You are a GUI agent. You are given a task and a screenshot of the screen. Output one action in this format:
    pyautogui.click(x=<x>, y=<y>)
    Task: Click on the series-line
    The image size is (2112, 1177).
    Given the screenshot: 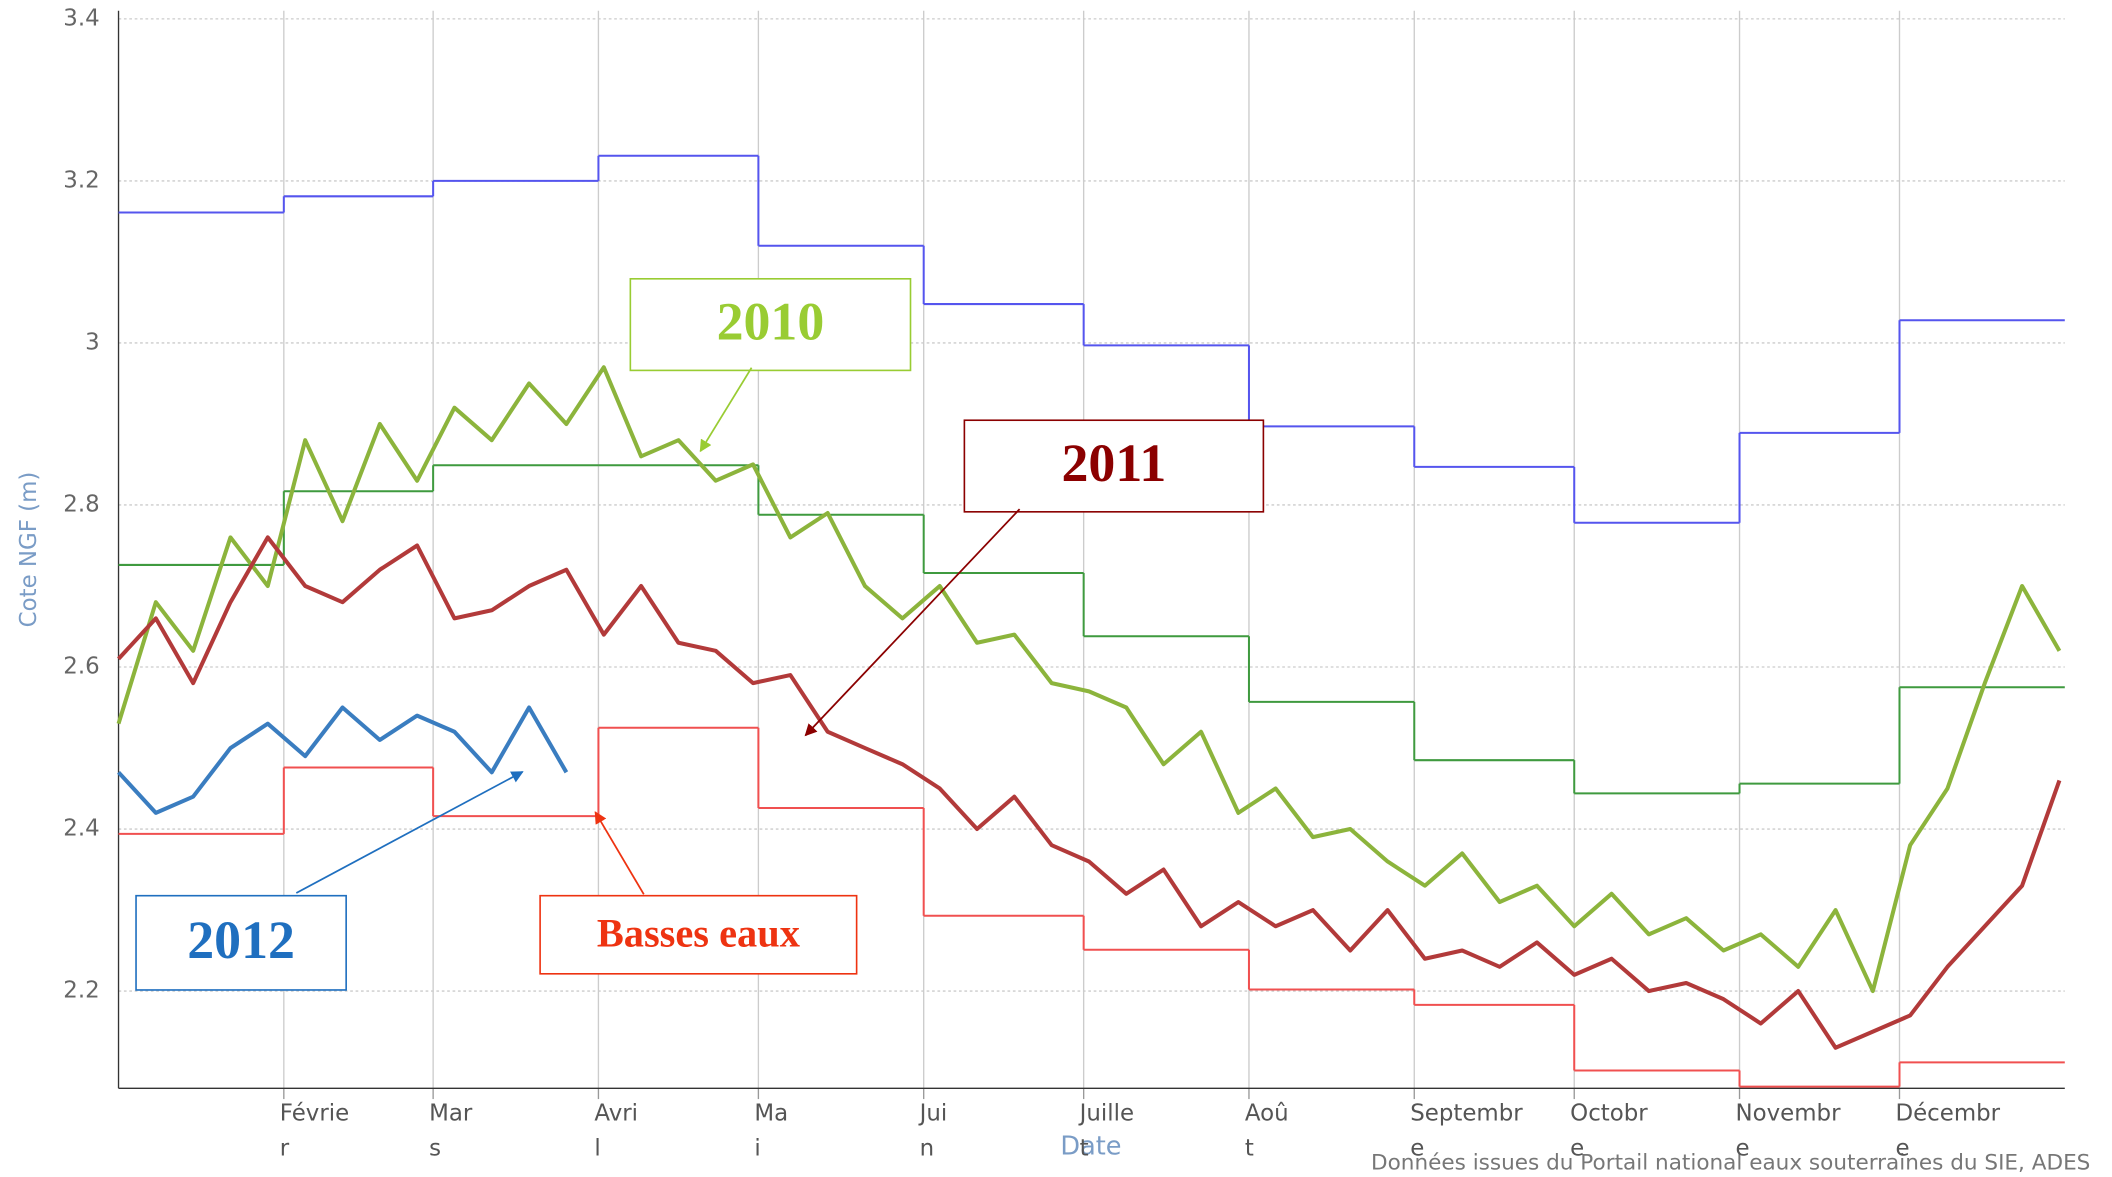 What is the action you would take?
    pyautogui.click(x=343, y=760)
    